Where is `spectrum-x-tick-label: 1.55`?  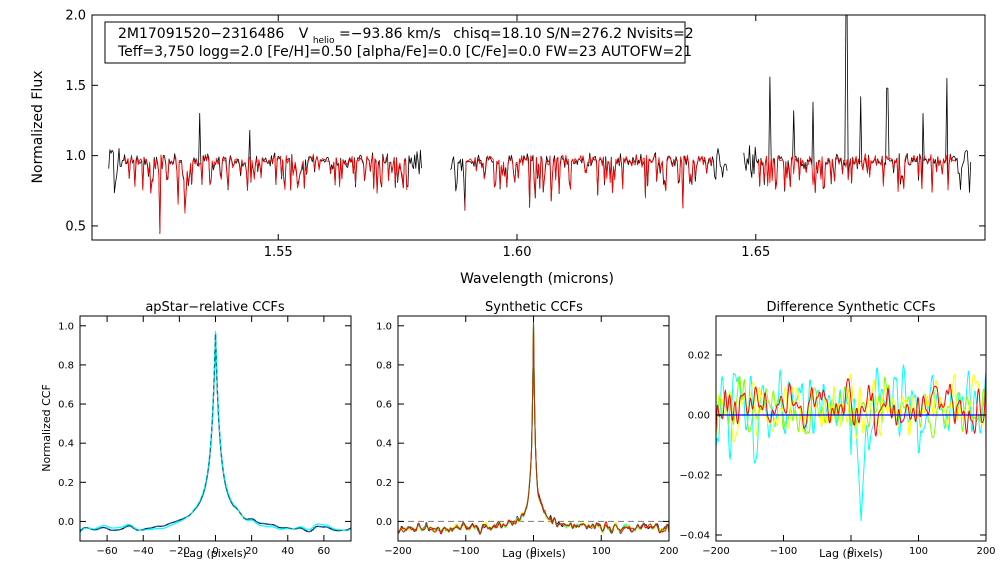
spectrum-x-tick-label: 1.55 is located at coordinates (278, 252).